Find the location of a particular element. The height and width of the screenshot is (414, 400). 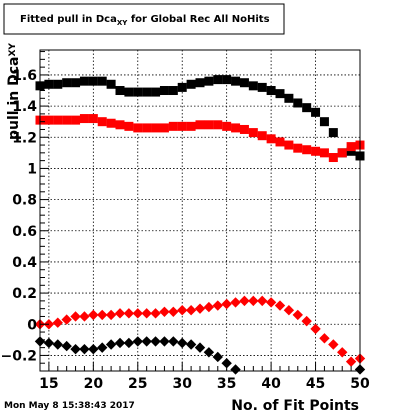

y-tick-label: 0 is located at coordinates (32, 325).